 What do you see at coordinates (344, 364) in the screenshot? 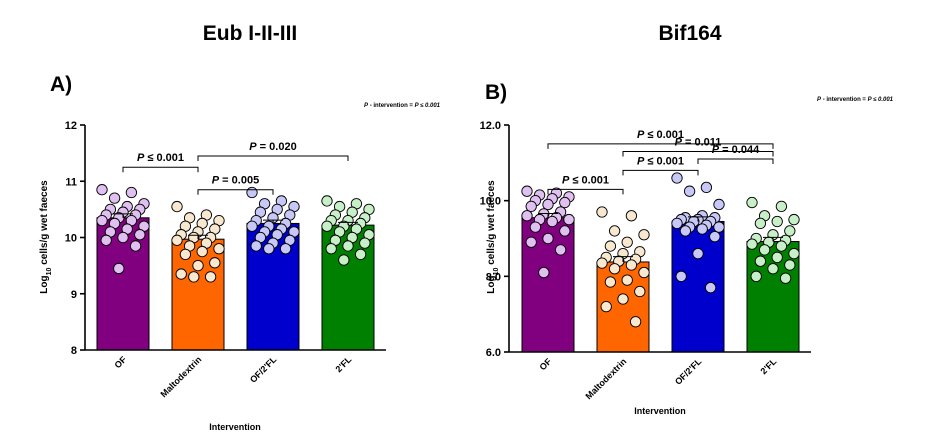
I see `panel-a-category-label: 2'FL` at bounding box center [344, 364].